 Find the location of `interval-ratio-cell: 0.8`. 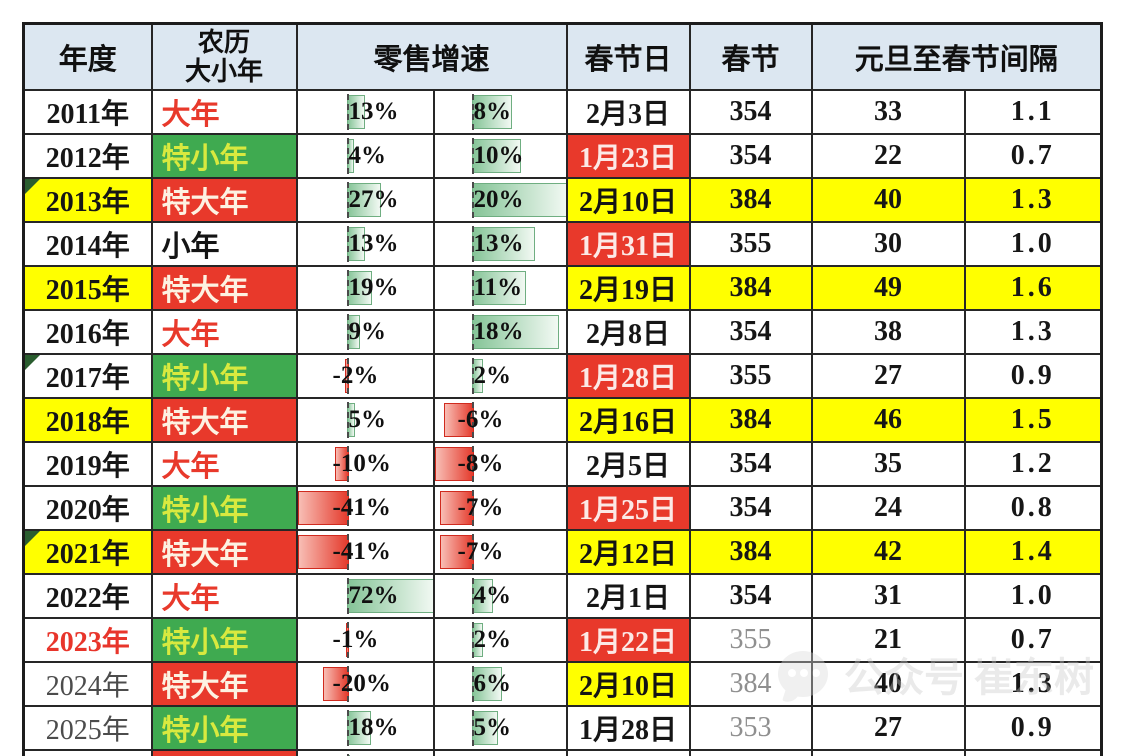

interval-ratio-cell: 0.8 is located at coordinates (1033, 508).